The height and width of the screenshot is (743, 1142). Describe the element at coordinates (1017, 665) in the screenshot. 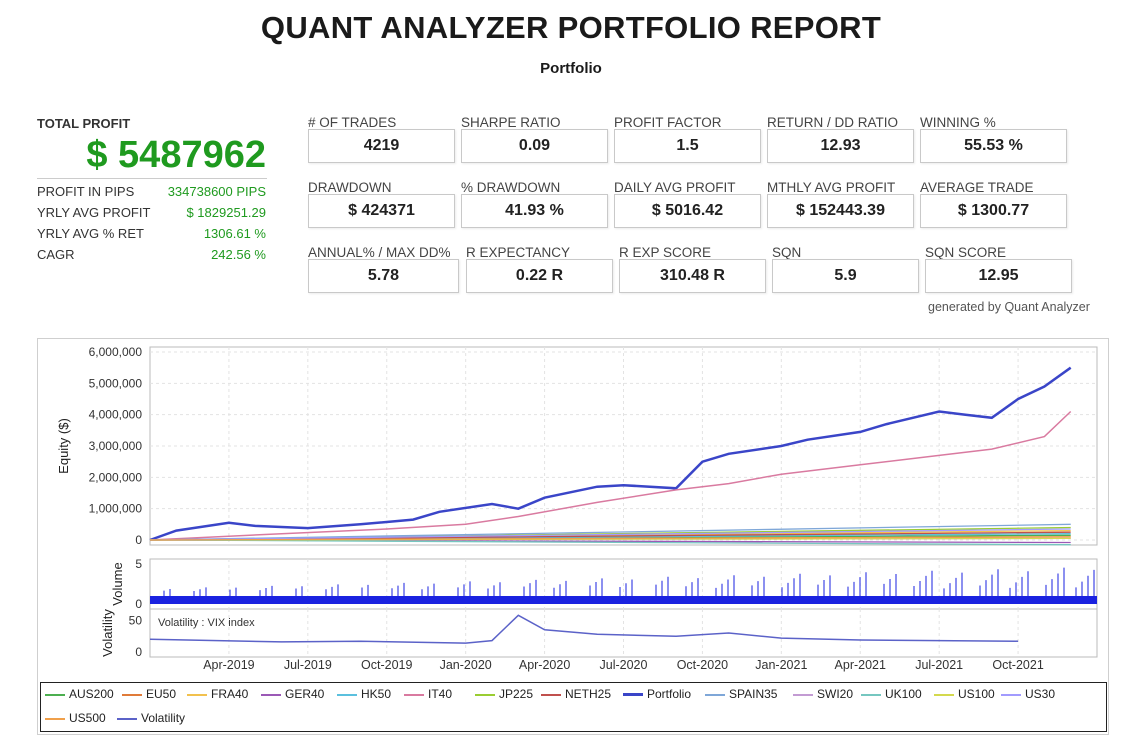

I see `x-tick-label: Oct-2021` at that location.